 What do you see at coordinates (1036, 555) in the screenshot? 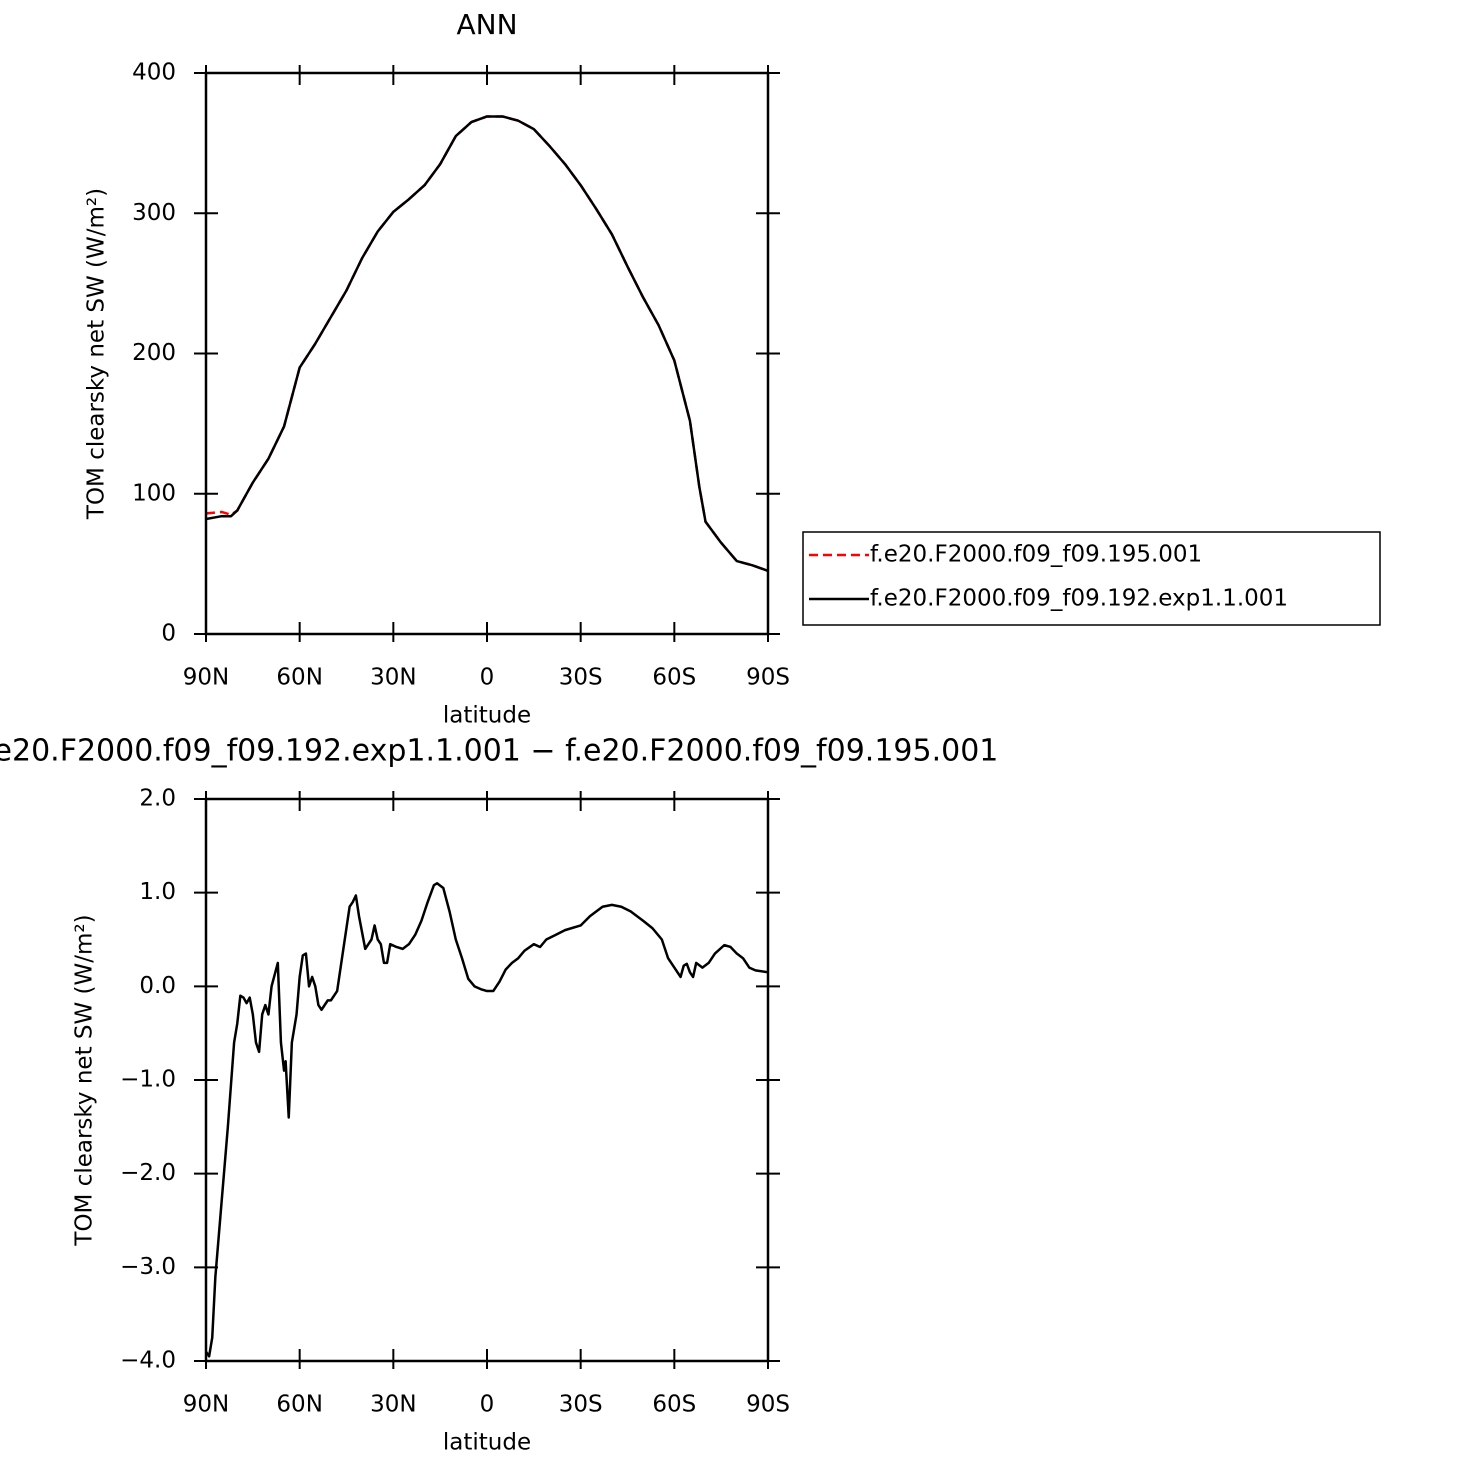
I see `legend-label: f.e20.F2000.f09_f09.195.001` at bounding box center [1036, 555].